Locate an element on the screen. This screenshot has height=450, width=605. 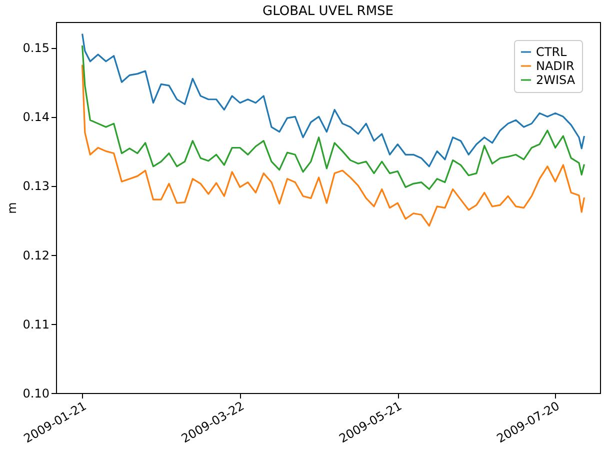
y-tick-label: 0.13 is located at coordinates (36, 186).